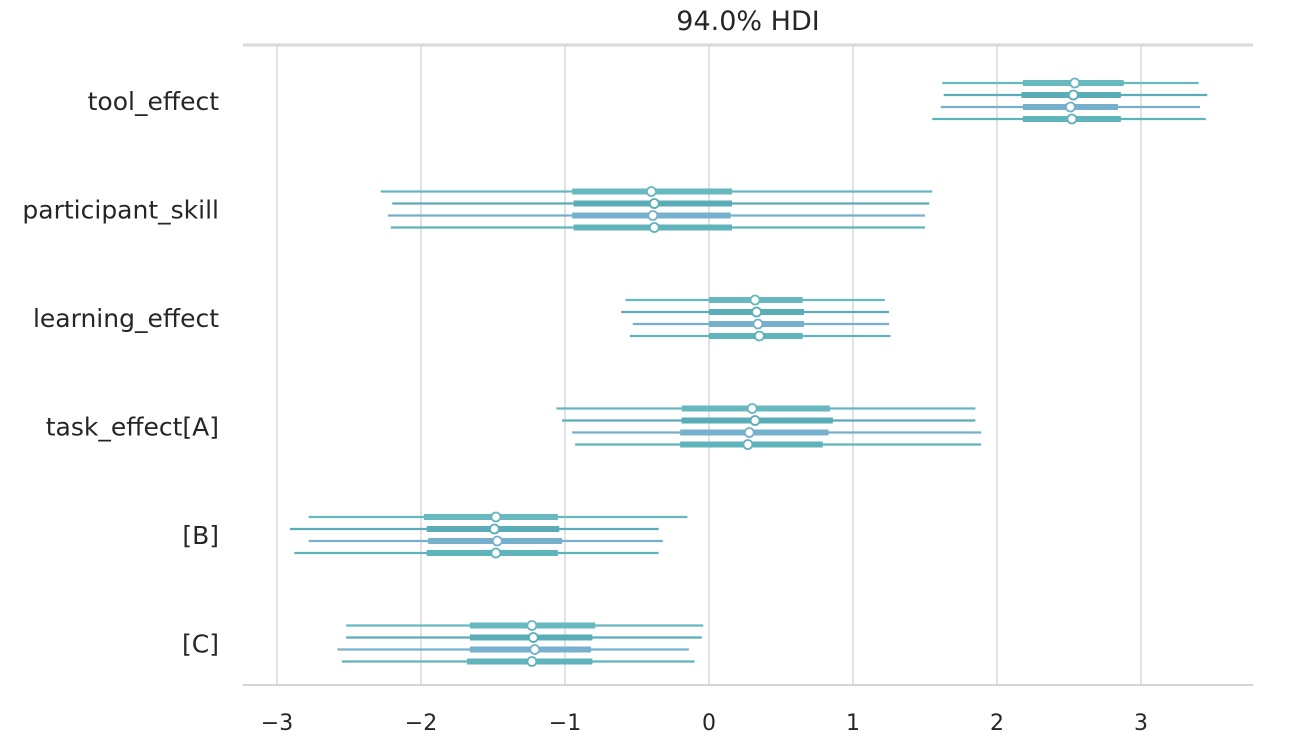 This screenshot has height=746, width=1304. What do you see at coordinates (200, 535) in the screenshot?
I see `variable-label: [B]` at bounding box center [200, 535].